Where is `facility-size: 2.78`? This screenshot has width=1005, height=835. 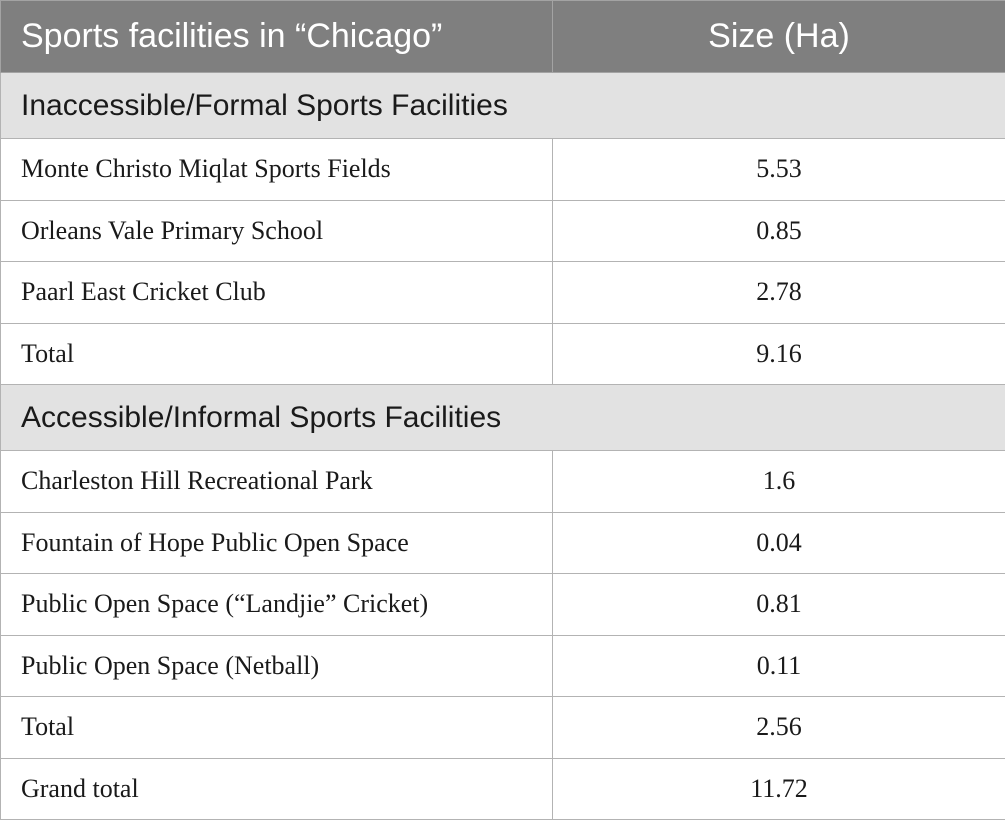 facility-size: 2.78 is located at coordinates (778, 292).